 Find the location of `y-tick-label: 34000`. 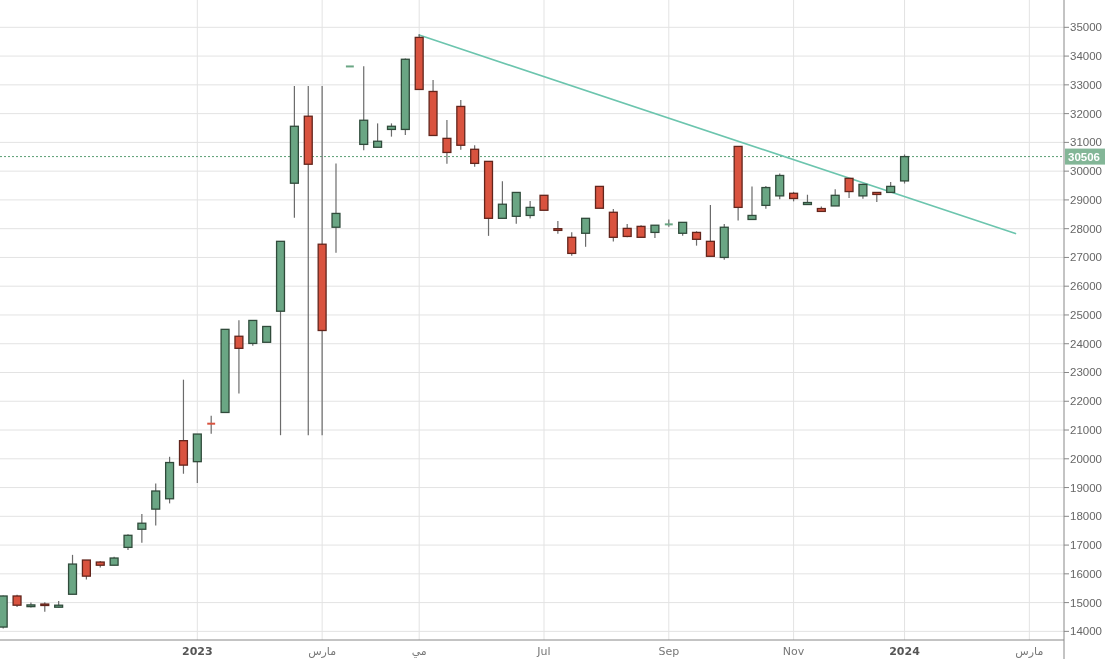

y-tick-label: 34000 is located at coordinates (1086, 56).